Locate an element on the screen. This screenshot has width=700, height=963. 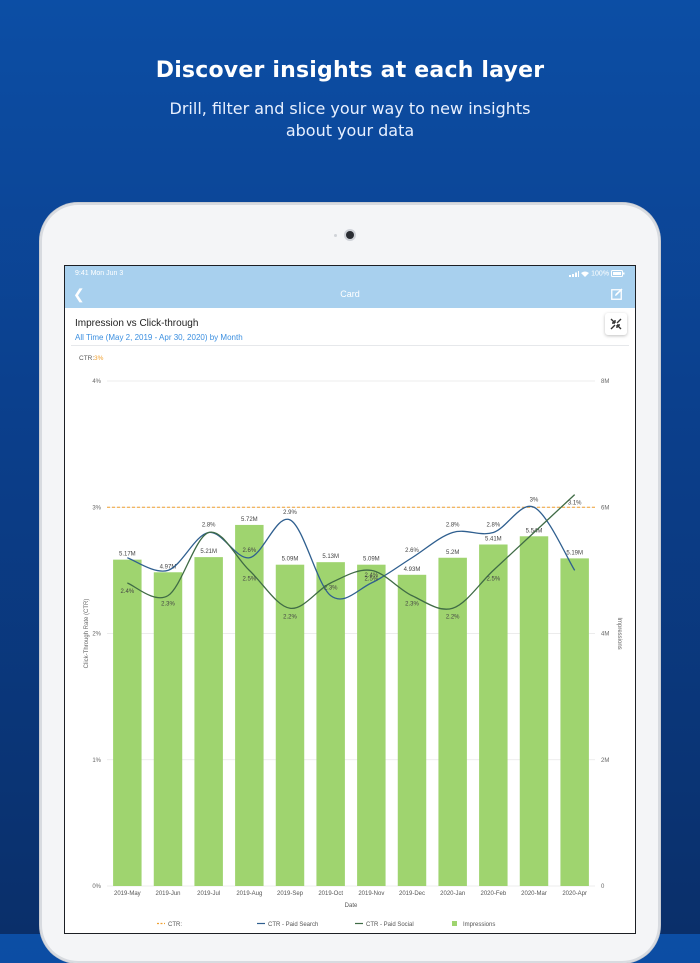
nav-bar: ❮ Card is located at coordinates (350, 295).